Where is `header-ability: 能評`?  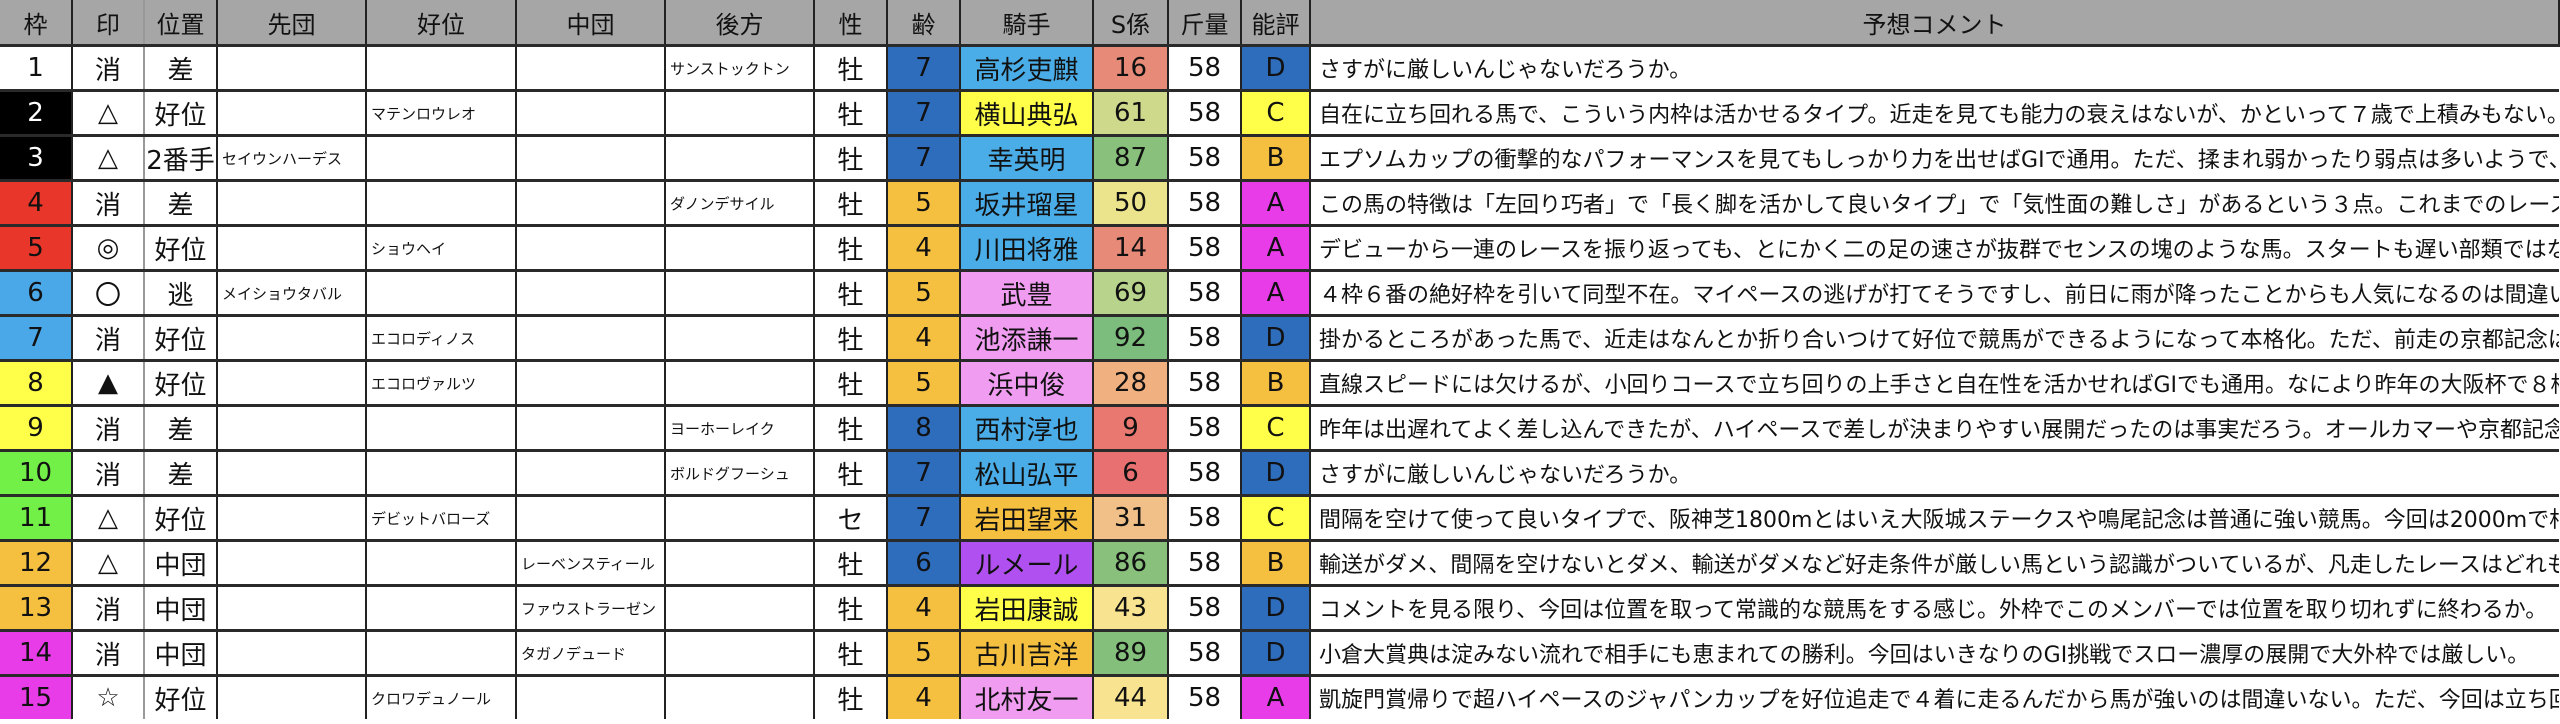
header-ability: 能評 is located at coordinates (1276, 23).